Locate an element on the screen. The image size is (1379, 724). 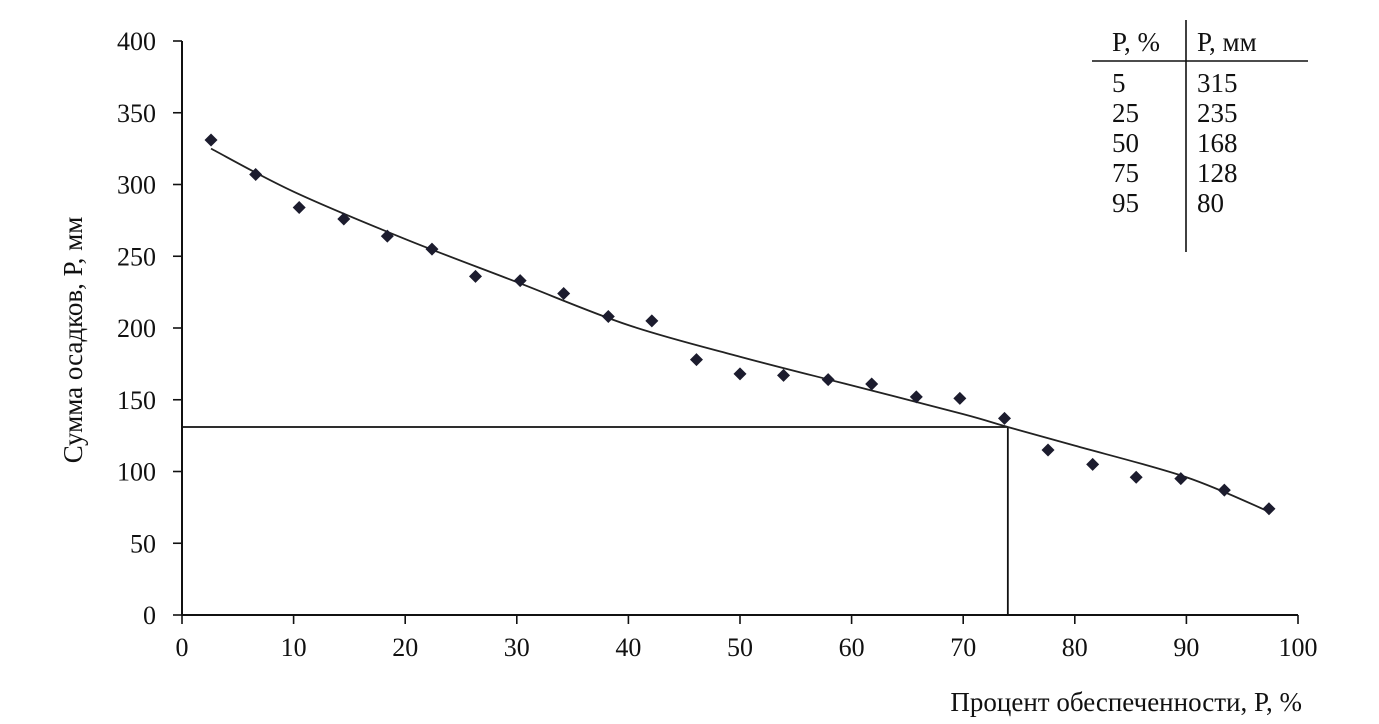
table-cell-precipitation: 80 is located at coordinates (1210, 203).